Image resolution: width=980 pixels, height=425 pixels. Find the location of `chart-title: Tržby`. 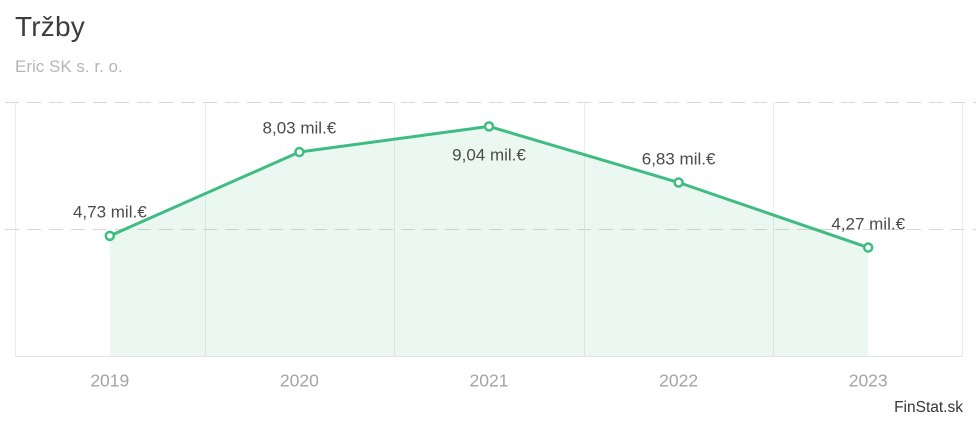

chart-title: Tržby is located at coordinates (50, 26).